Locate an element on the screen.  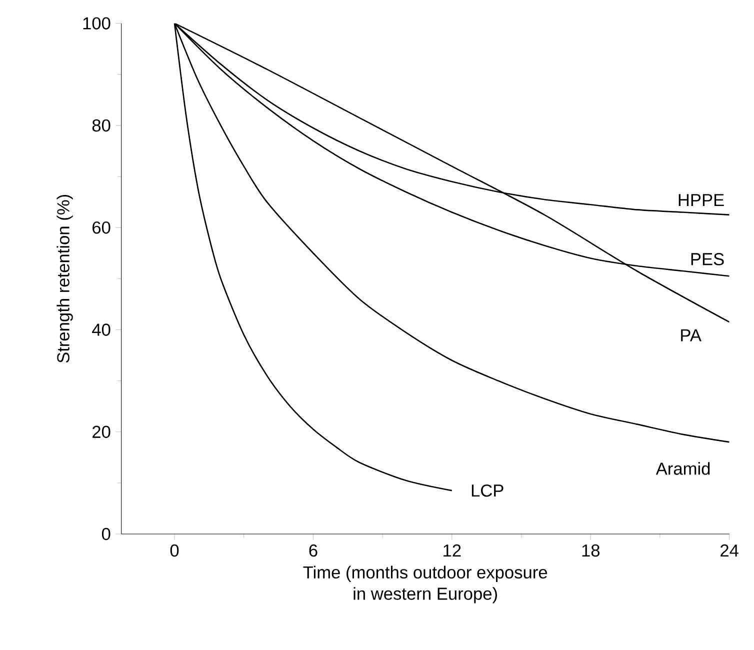
y-tick-label: 20 is located at coordinates (101, 432).